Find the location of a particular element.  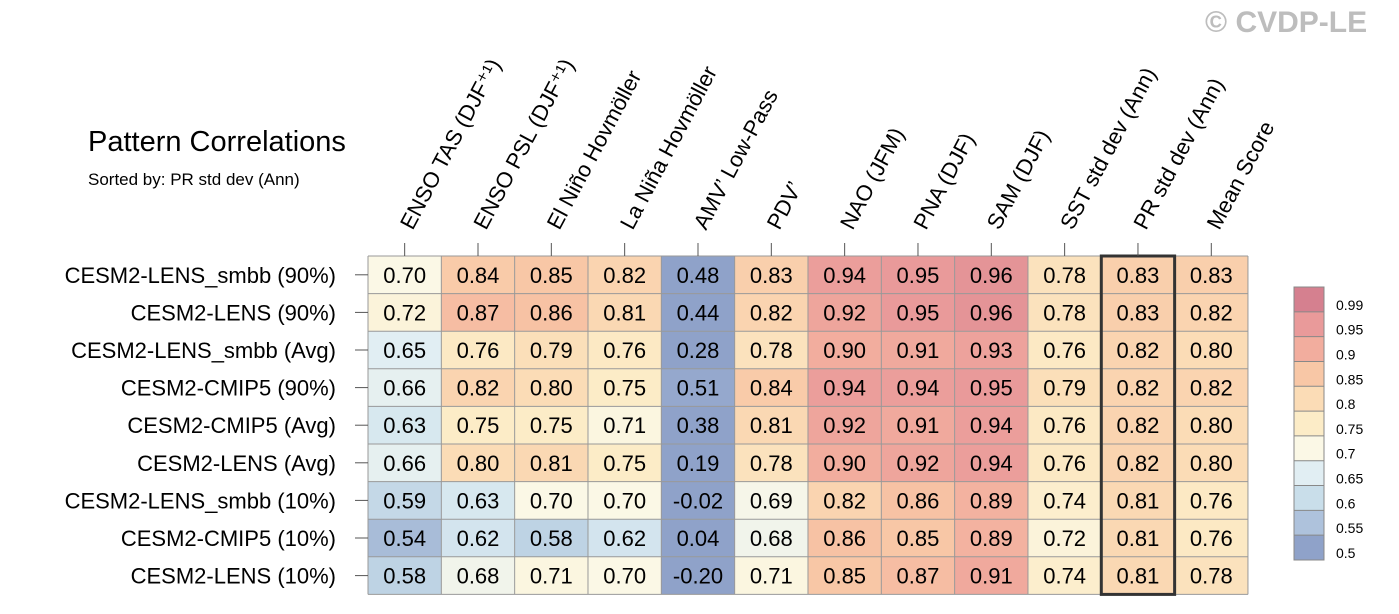

cell-value-label: 0.28 is located at coordinates (698, 350).